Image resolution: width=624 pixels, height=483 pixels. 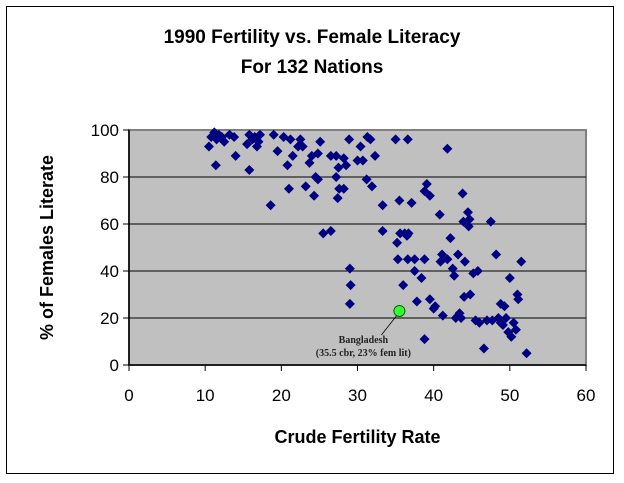 What do you see at coordinates (281, 395) in the screenshot?
I see `x-tick-label-20: 20` at bounding box center [281, 395].